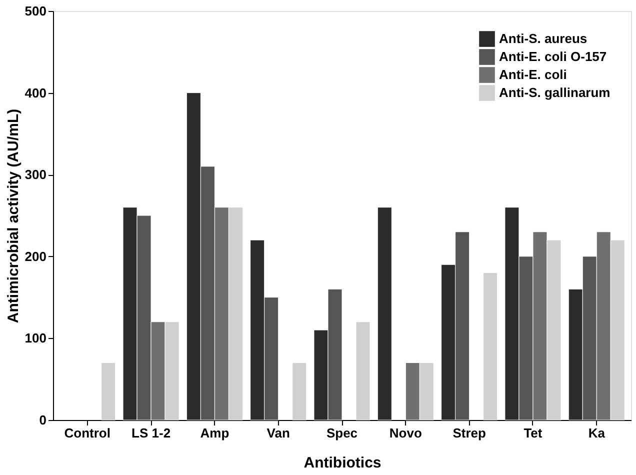 This screenshot has height=475, width=636. Describe the element at coordinates (342, 433) in the screenshot. I see `x-tick-label: Spec` at that location.